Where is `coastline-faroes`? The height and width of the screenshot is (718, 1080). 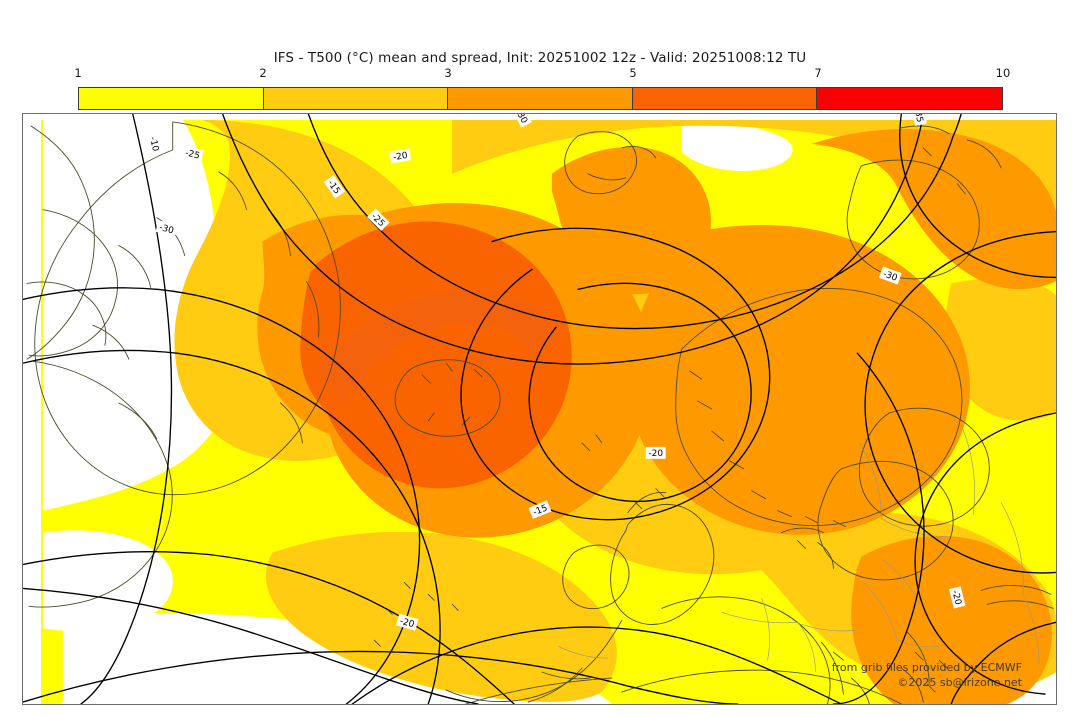
coastline-faroes is located at coordinates (592, 443).